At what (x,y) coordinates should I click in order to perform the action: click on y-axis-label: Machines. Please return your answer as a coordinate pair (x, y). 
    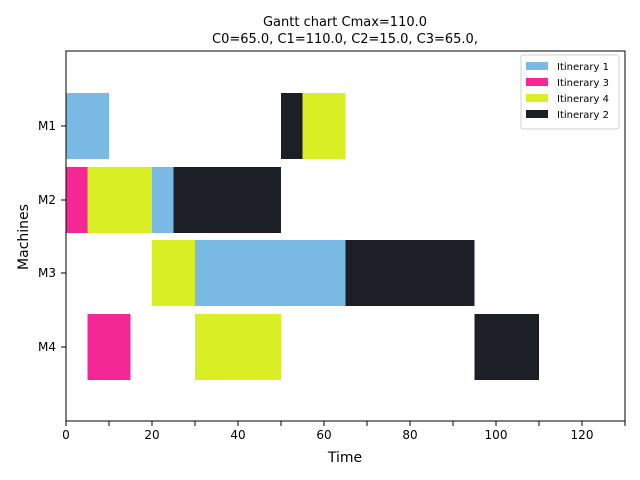
    Looking at the image, I should click on (24, 237).